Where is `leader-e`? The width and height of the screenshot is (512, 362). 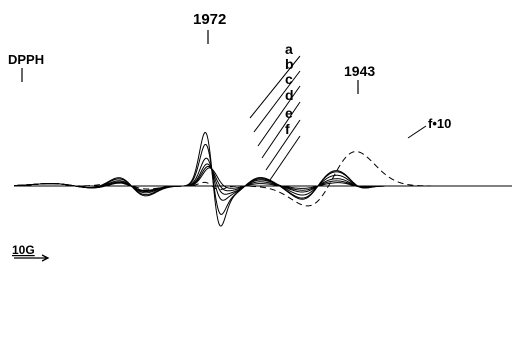 leader-e is located at coordinates (283, 145).